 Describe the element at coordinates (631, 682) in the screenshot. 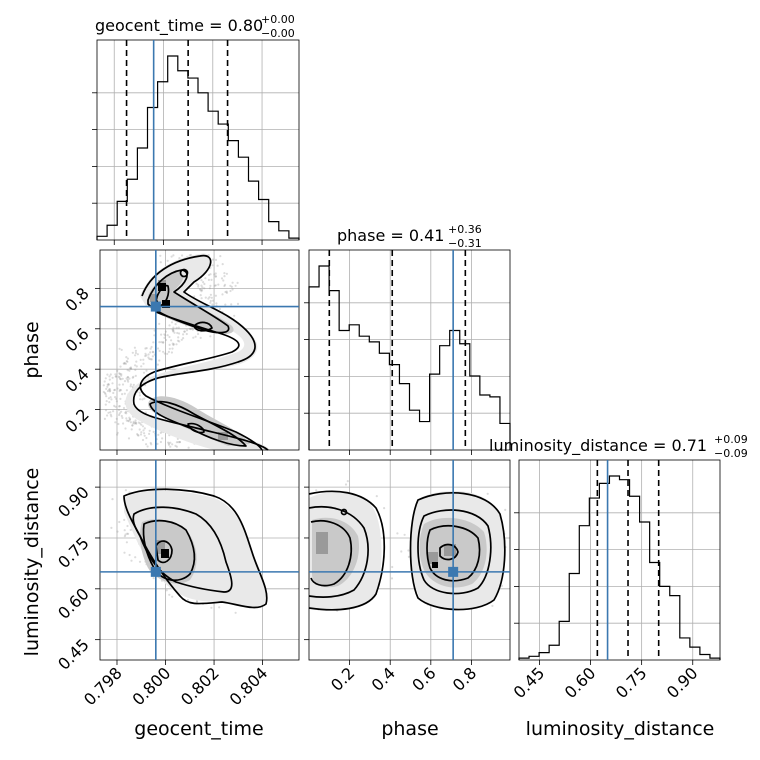

I see `x-tick-label: 0.75` at that location.